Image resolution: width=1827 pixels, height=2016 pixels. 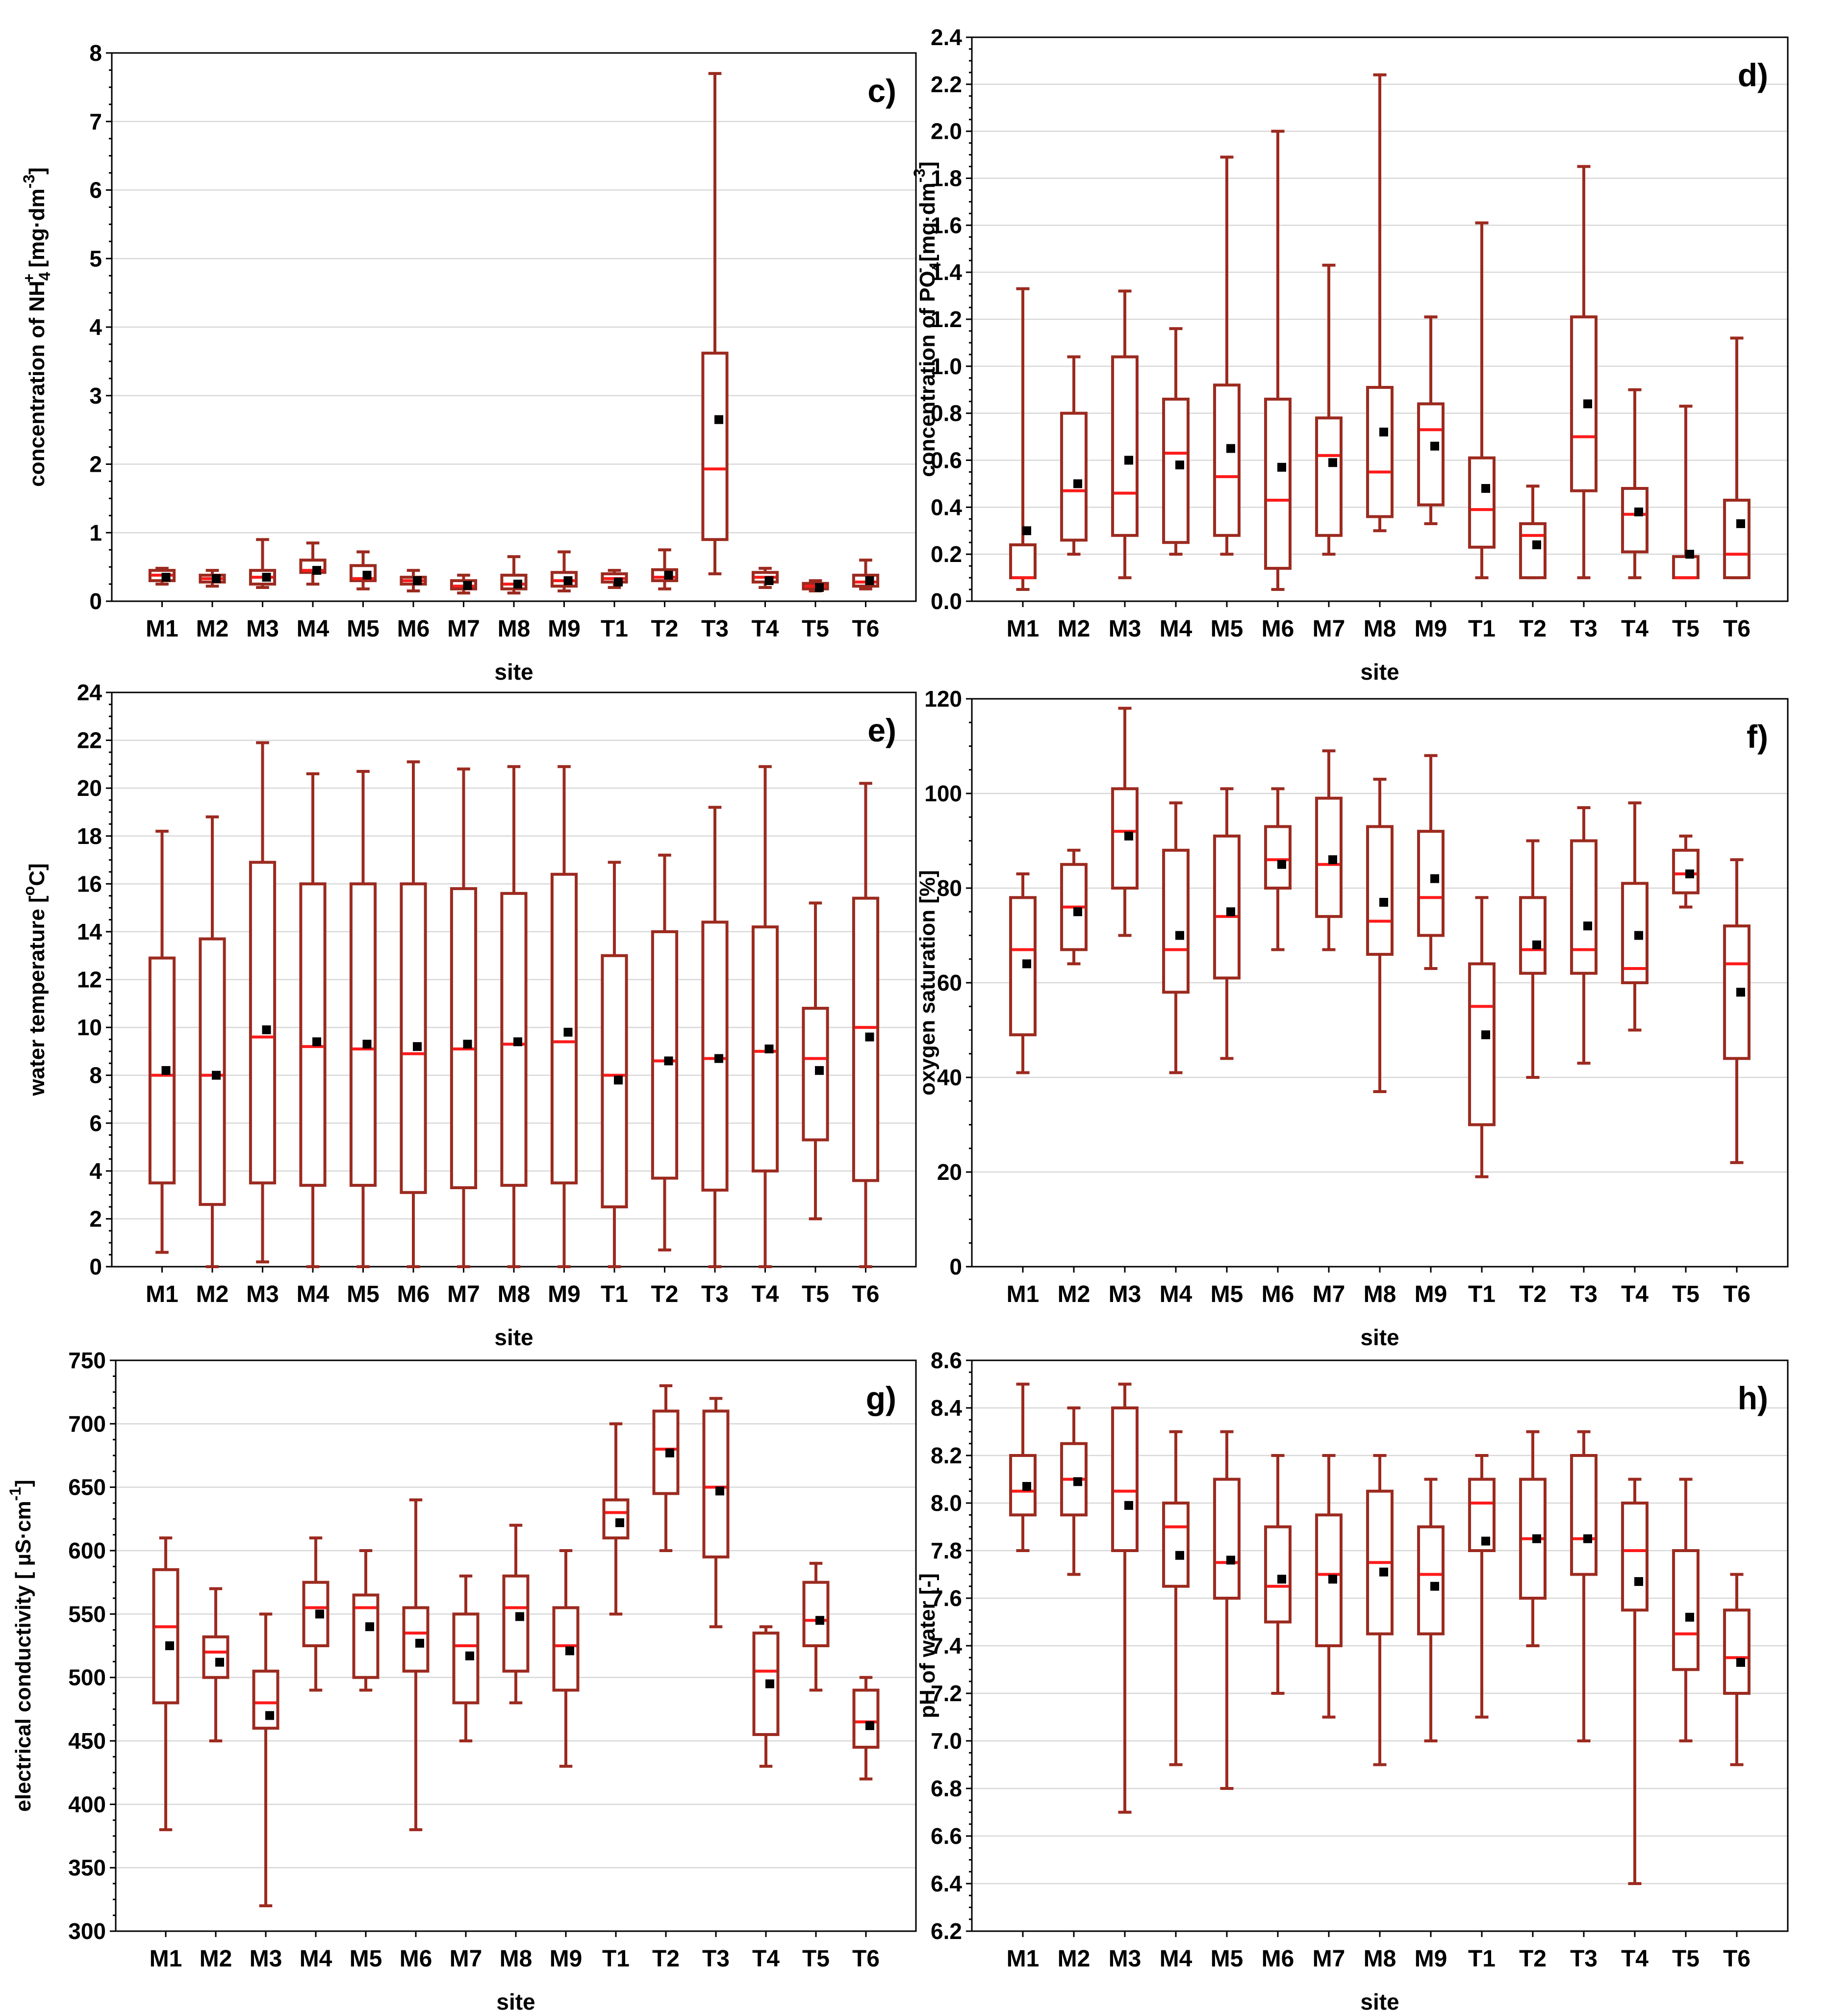 I want to click on y-tick-label: 1.6, so click(x=946, y=225).